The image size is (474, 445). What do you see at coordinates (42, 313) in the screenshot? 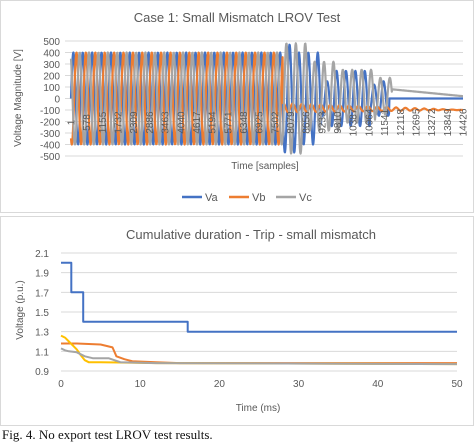
I see `y-tick-label: 1.5` at bounding box center [42, 313].